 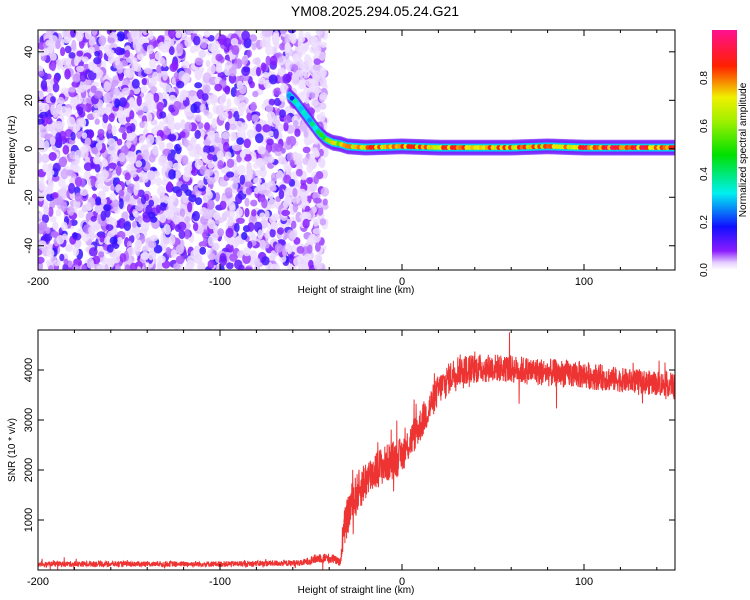 I want to click on spectrogram-y-tick-label: 0, so click(x=29, y=149).